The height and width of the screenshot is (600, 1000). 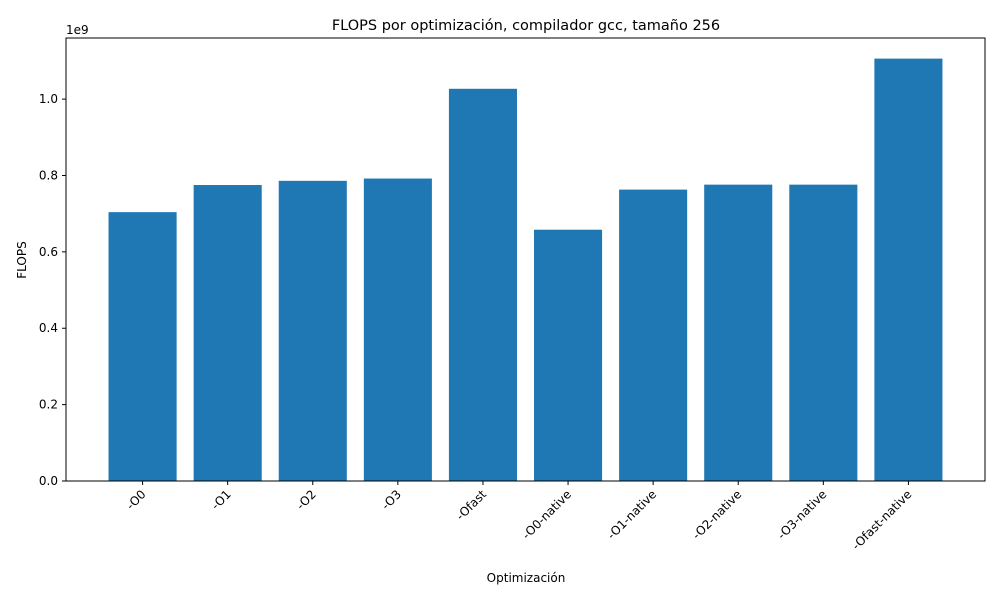 I want to click on y-offset-label: 1e9, so click(x=77, y=30).